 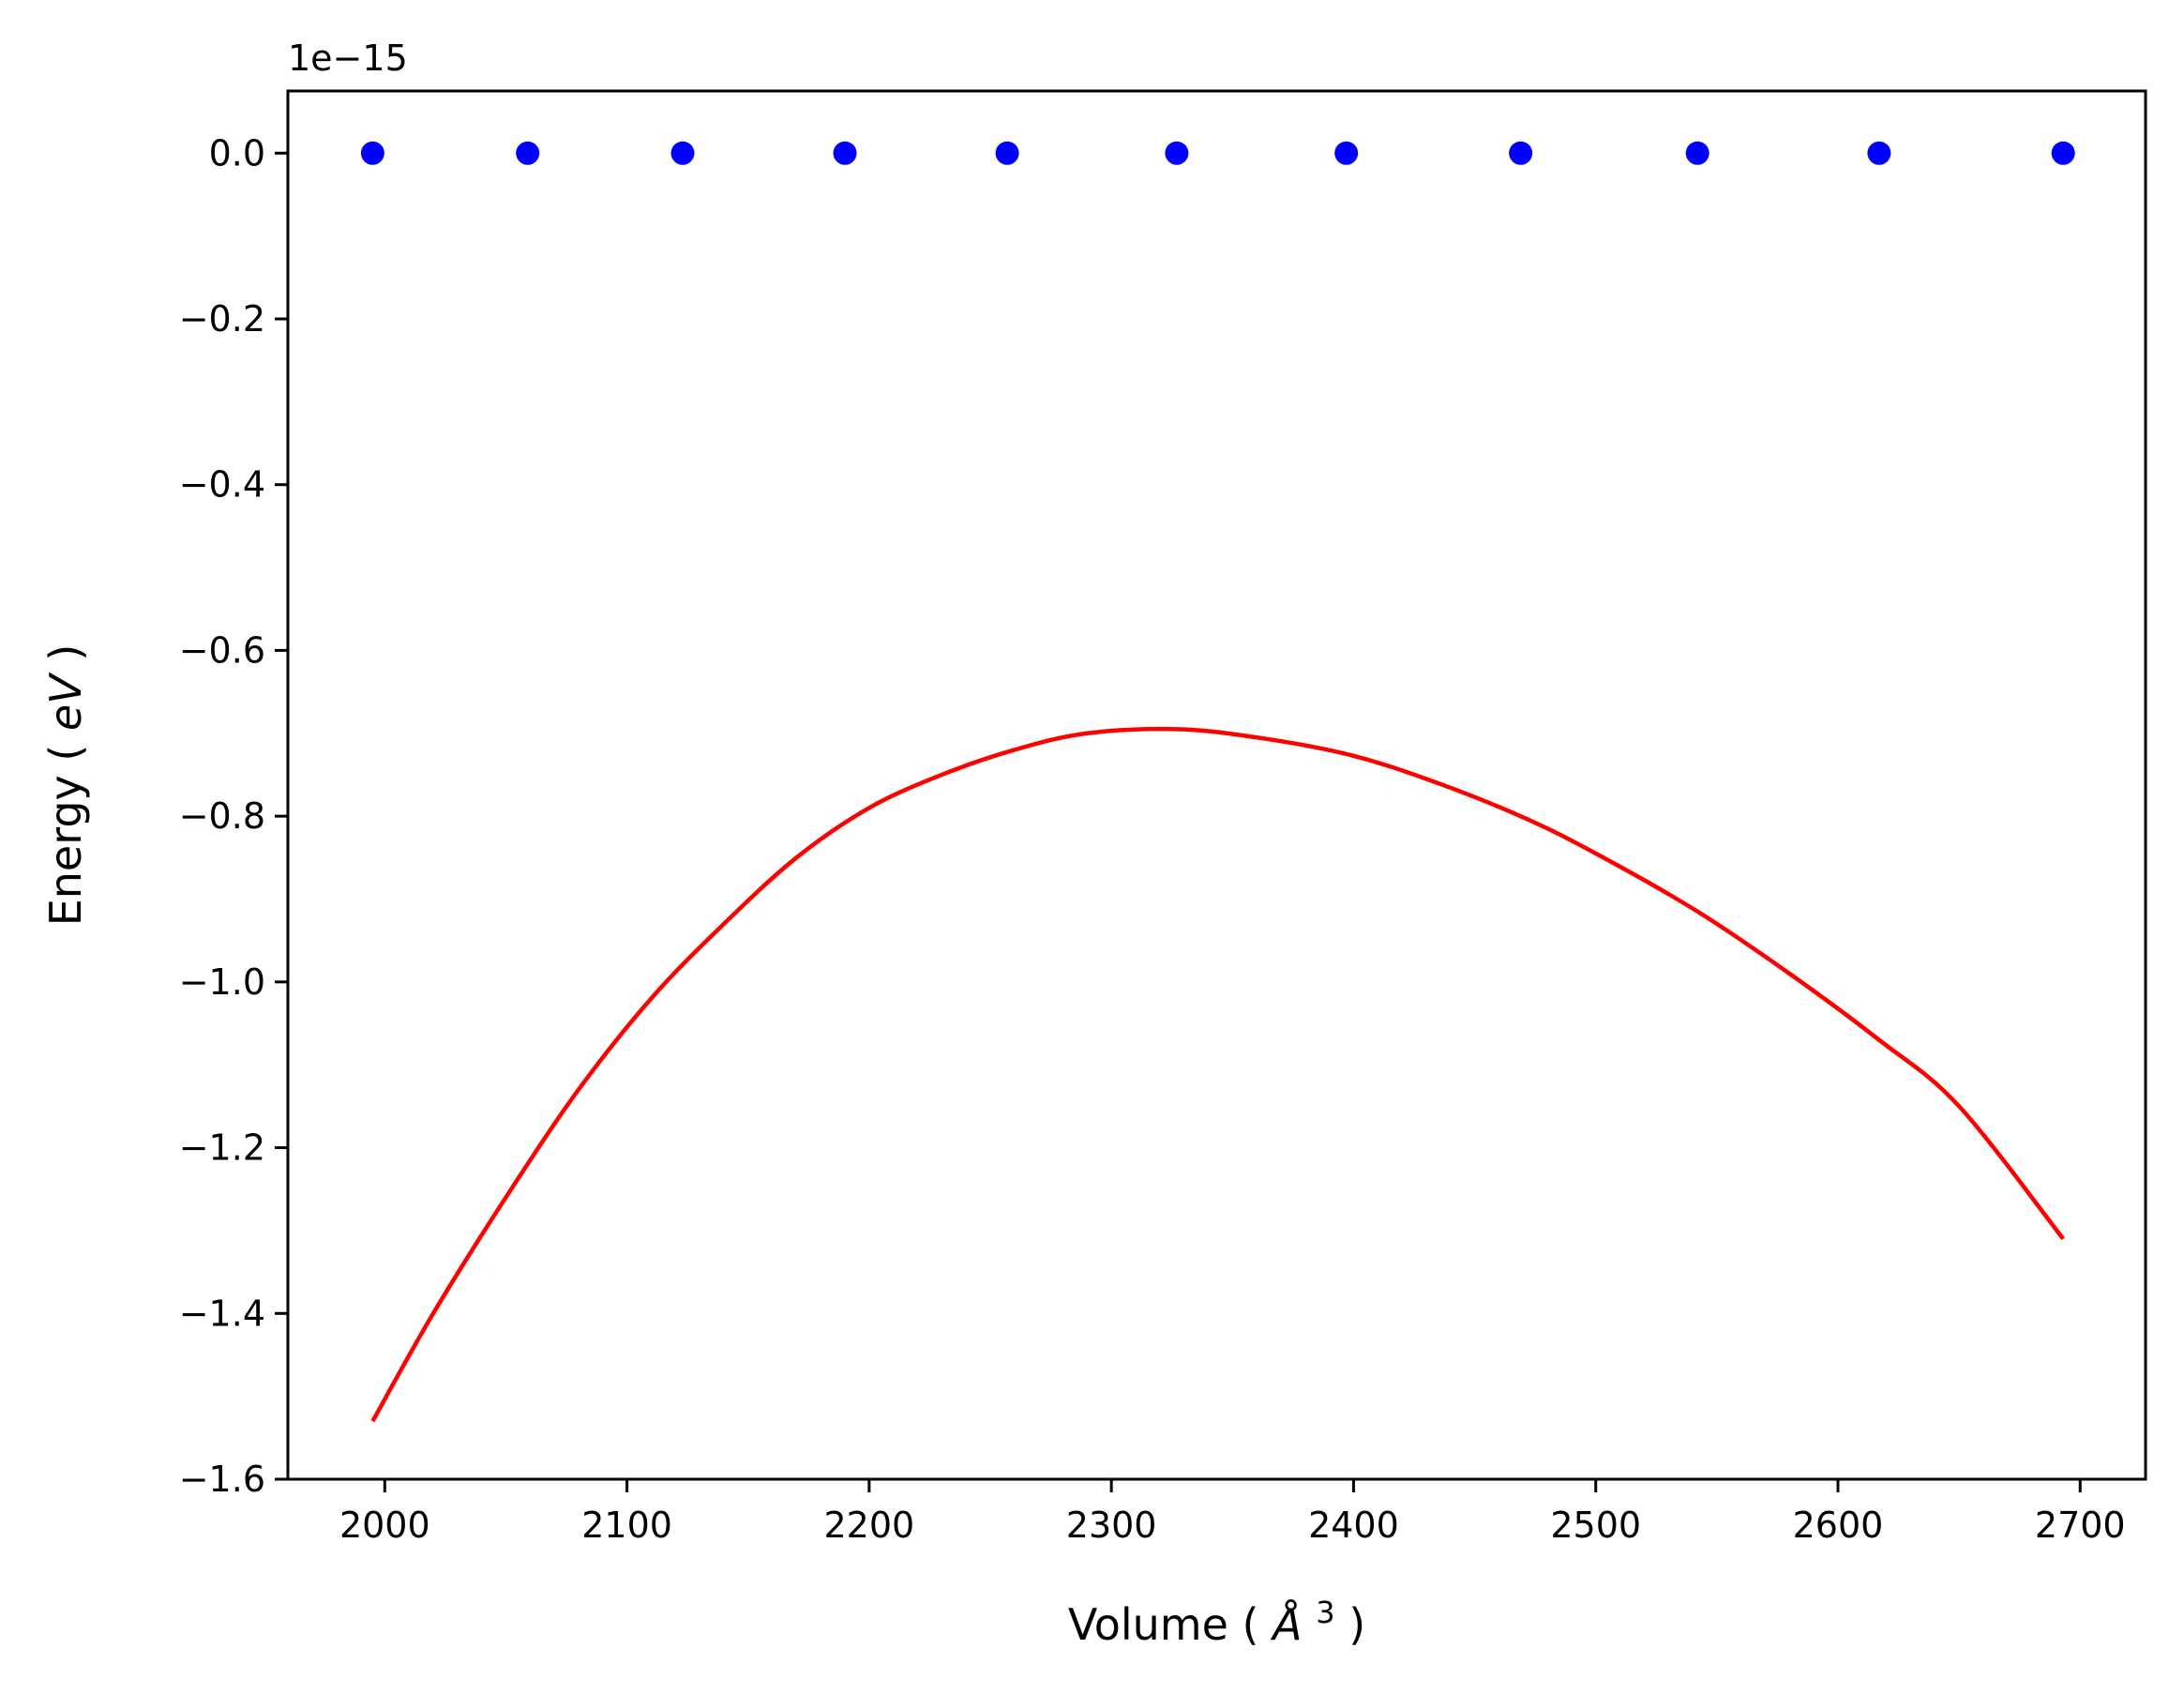 What do you see at coordinates (222, 485) in the screenshot?
I see `y-tick-label: −0.4` at bounding box center [222, 485].